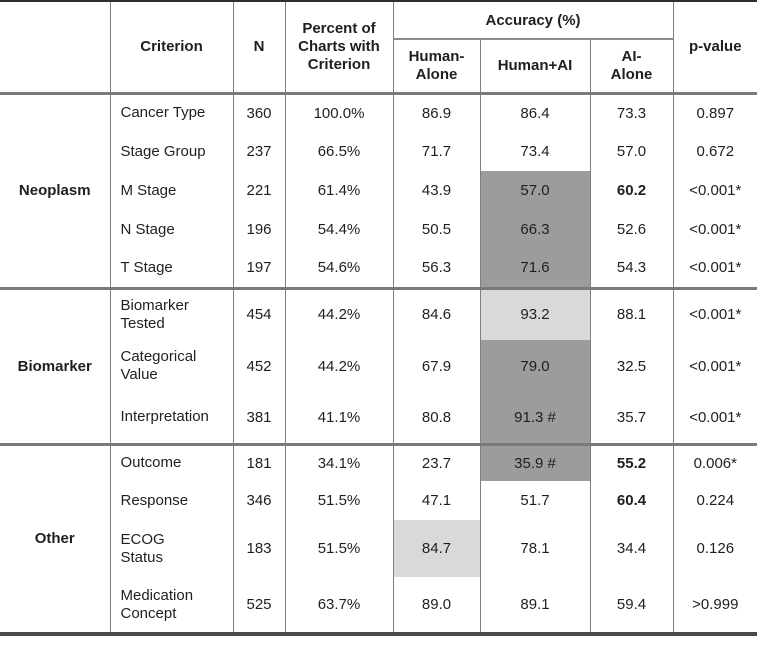  What do you see at coordinates (714, 112) in the screenshot?
I see `cell-p-value: 0.897` at bounding box center [714, 112].